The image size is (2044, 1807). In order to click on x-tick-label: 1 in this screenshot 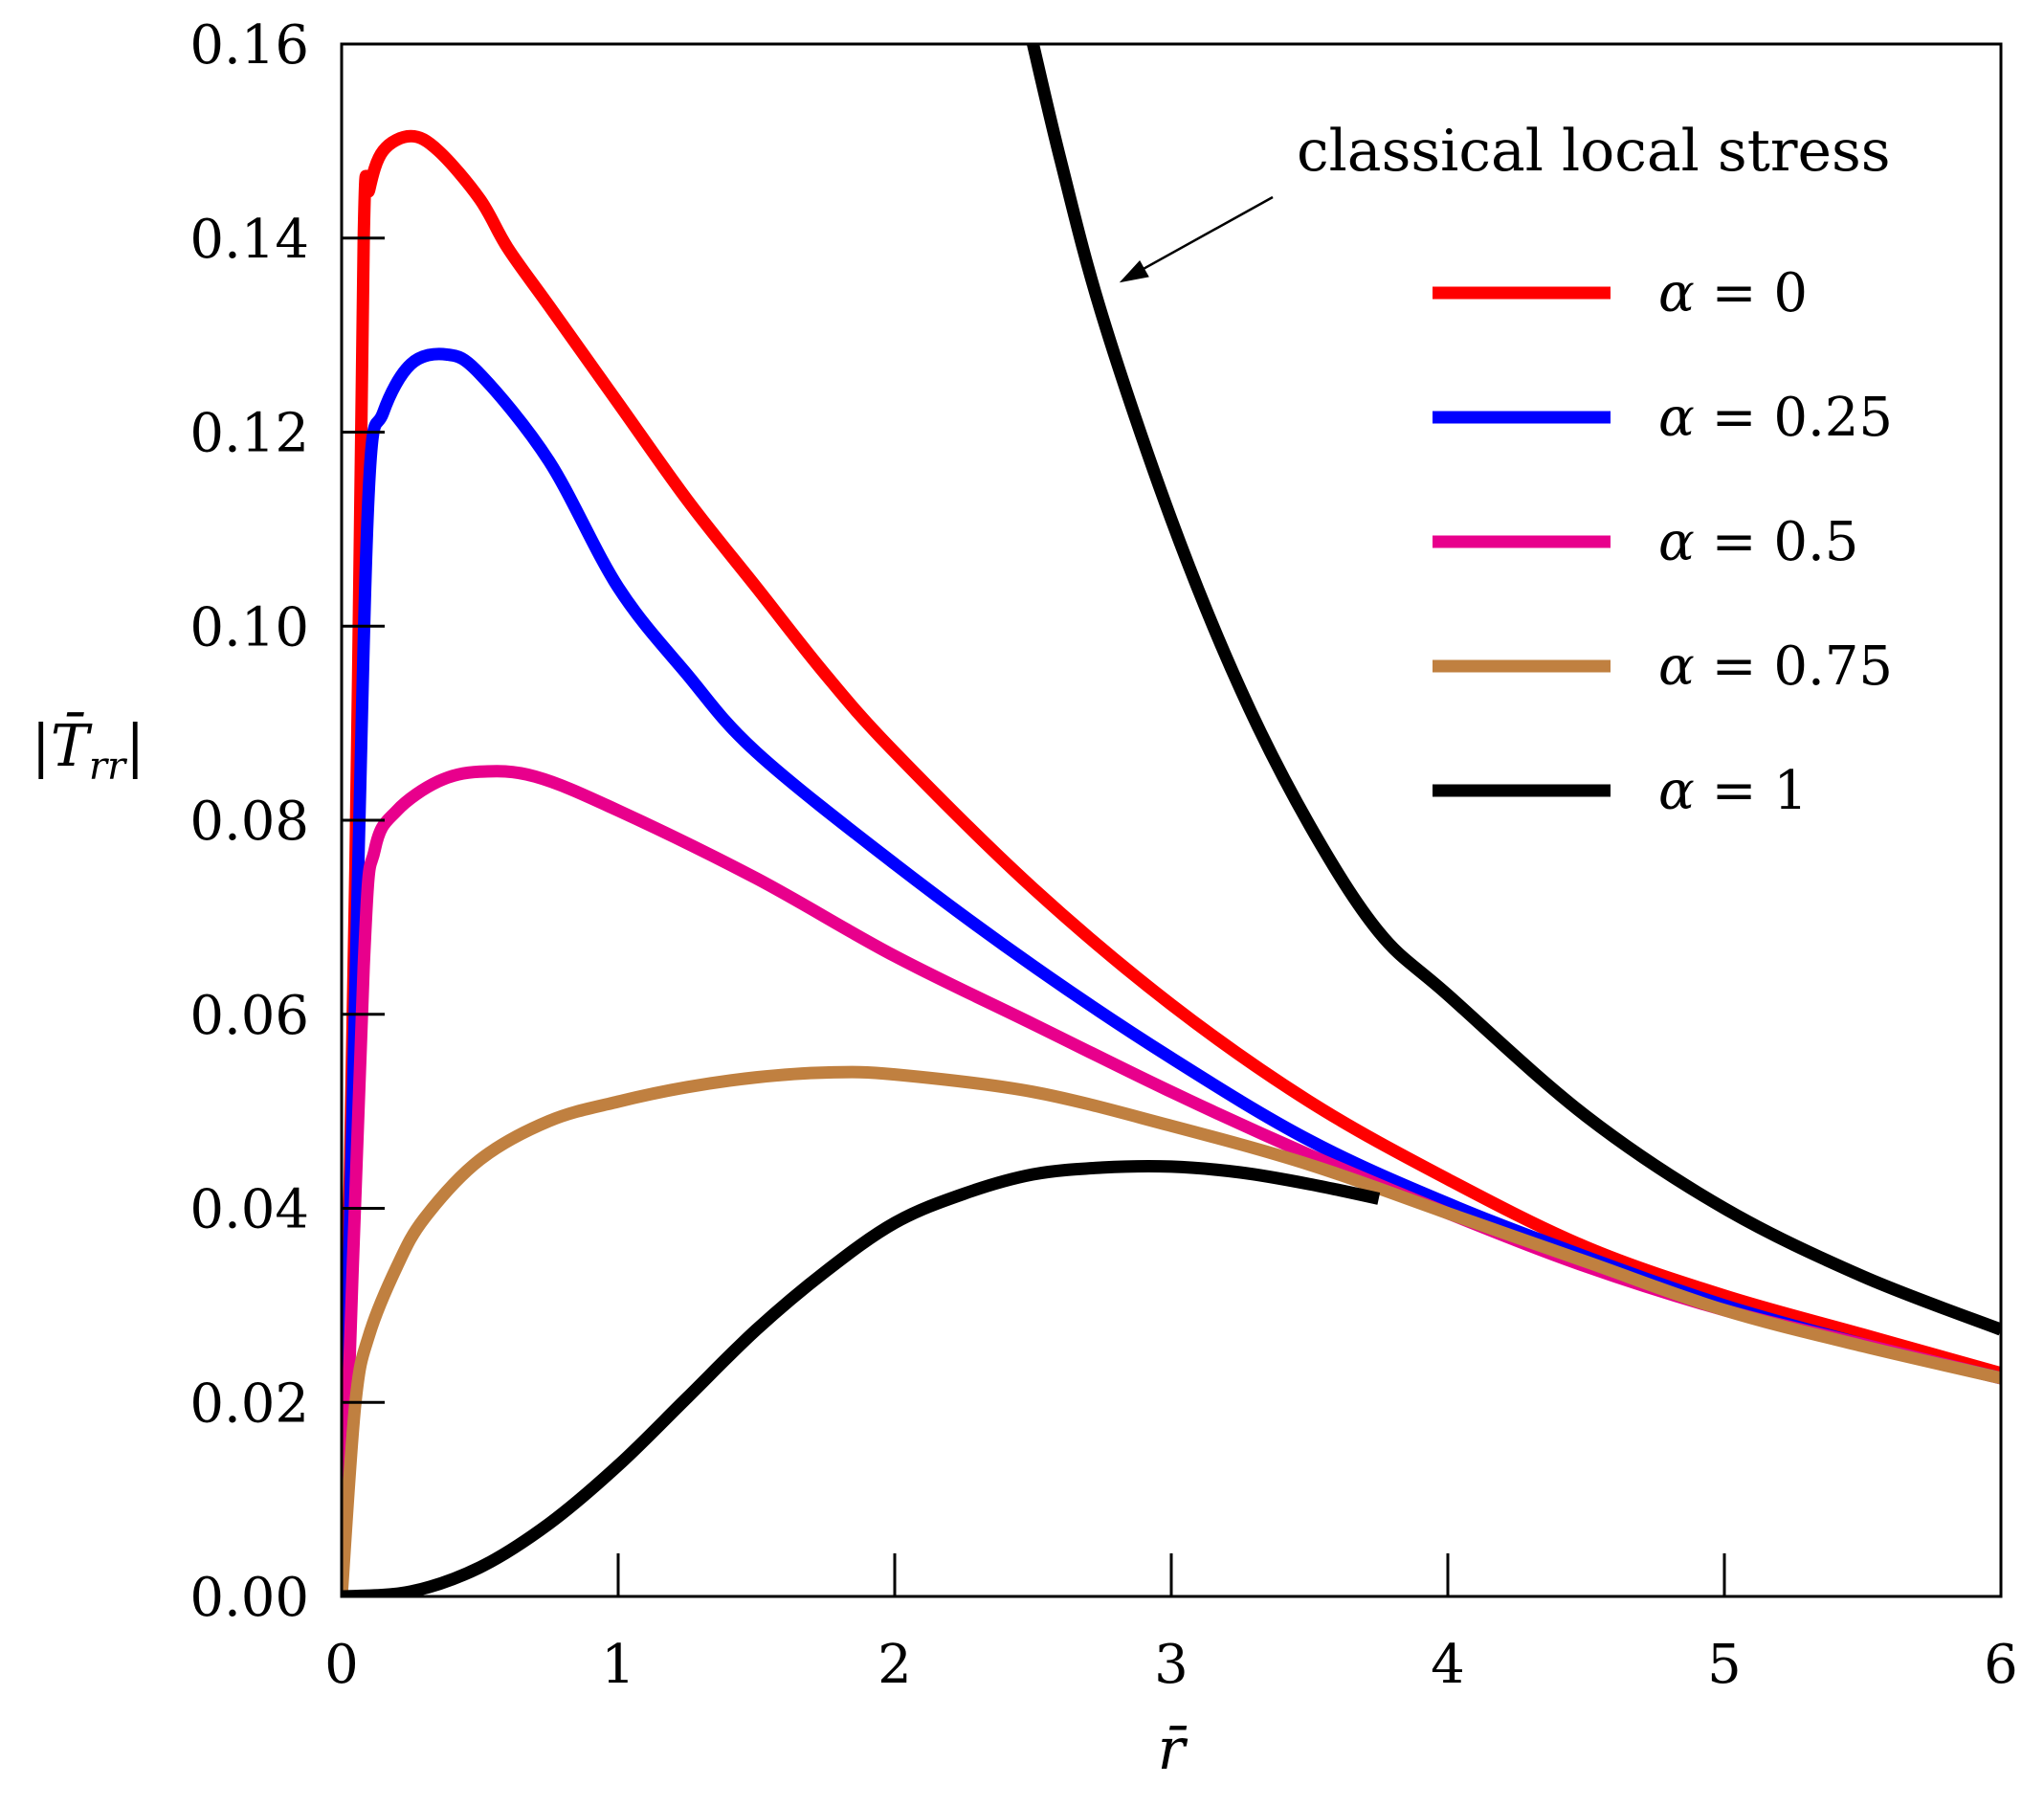, I will do `click(618, 1665)`.